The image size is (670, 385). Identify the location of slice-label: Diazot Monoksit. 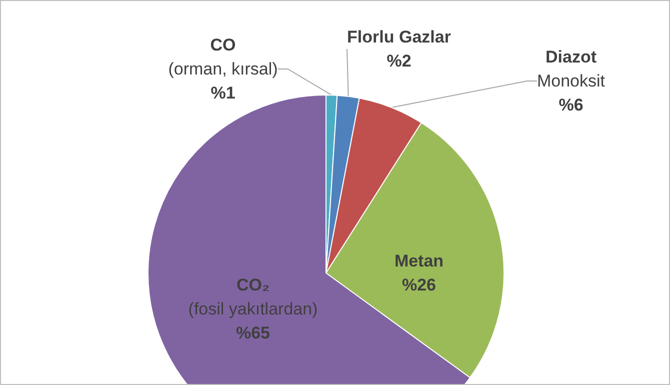
(571, 69).